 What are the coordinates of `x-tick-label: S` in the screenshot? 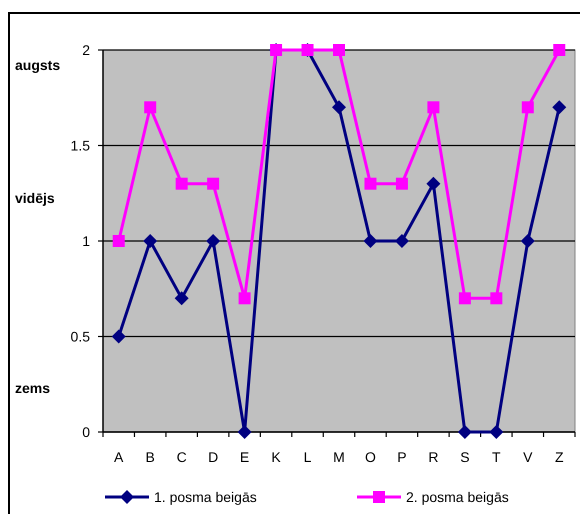 It's located at (465, 457).